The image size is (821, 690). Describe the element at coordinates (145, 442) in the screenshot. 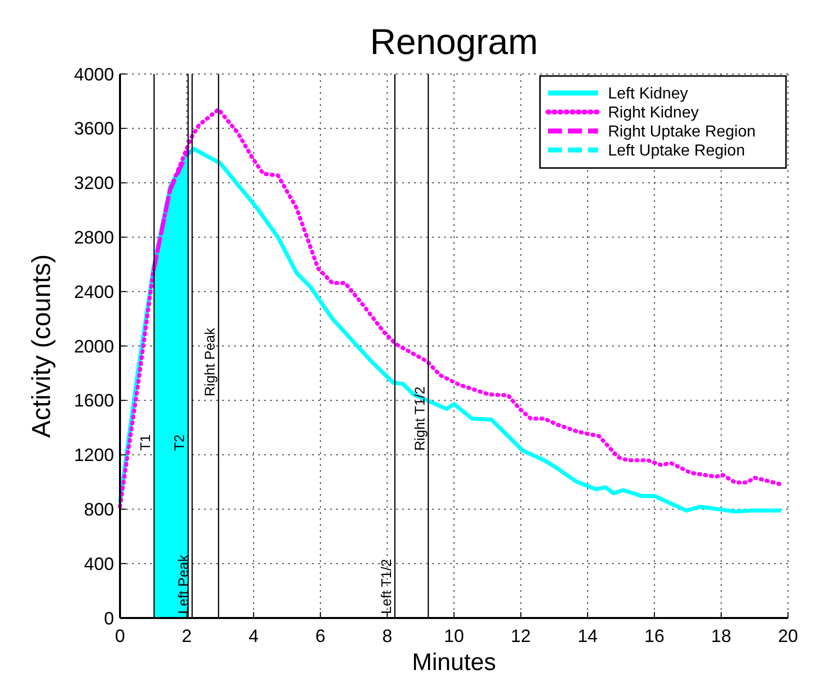

I see `ref-line-label: T1` at that location.